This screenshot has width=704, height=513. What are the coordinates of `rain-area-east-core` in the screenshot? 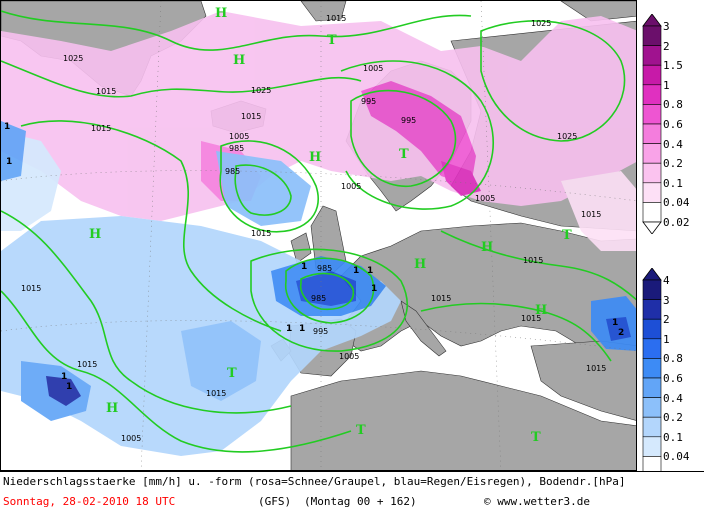 It's located at (618, 329).